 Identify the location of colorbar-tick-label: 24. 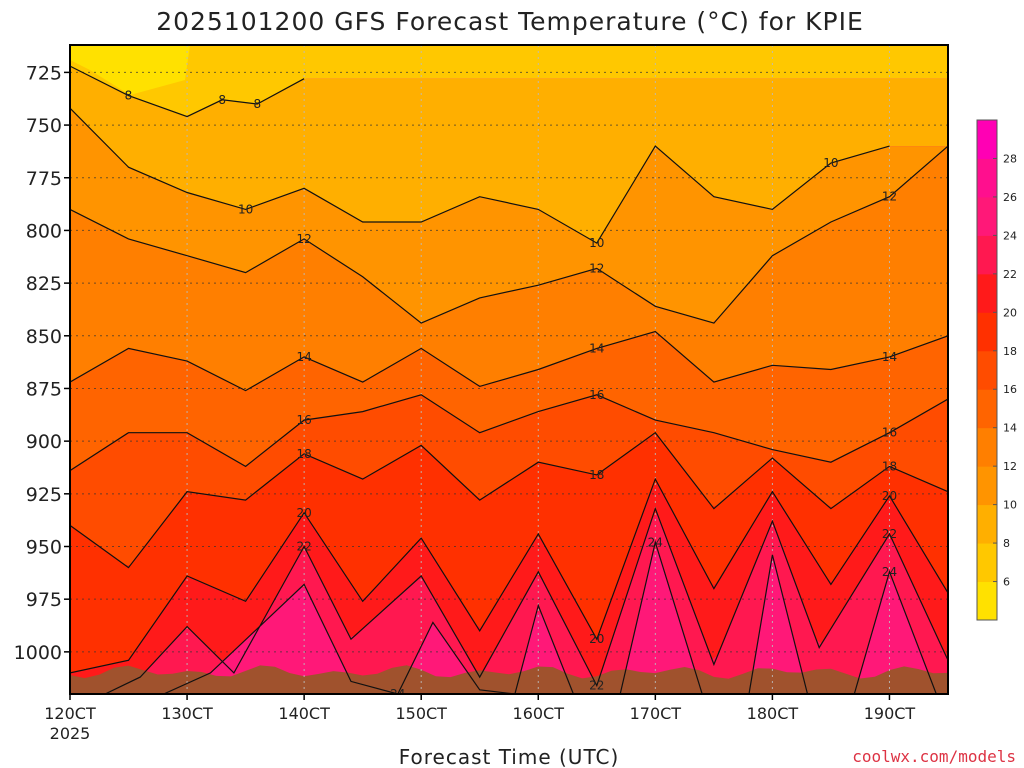
(1010, 235).